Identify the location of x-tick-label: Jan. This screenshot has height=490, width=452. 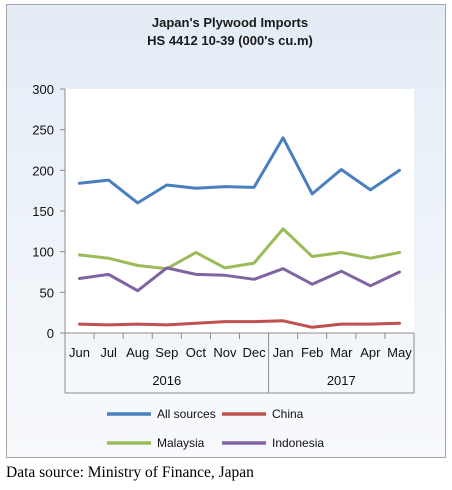
(283, 352).